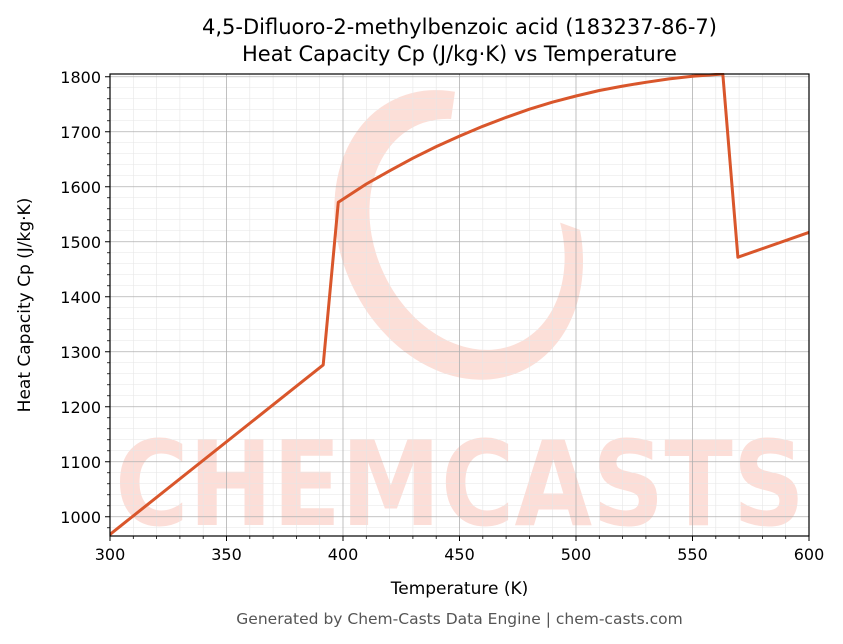 The width and height of the screenshot is (843, 644). What do you see at coordinates (110, 554) in the screenshot?
I see `x-tick-label: 300` at bounding box center [110, 554].